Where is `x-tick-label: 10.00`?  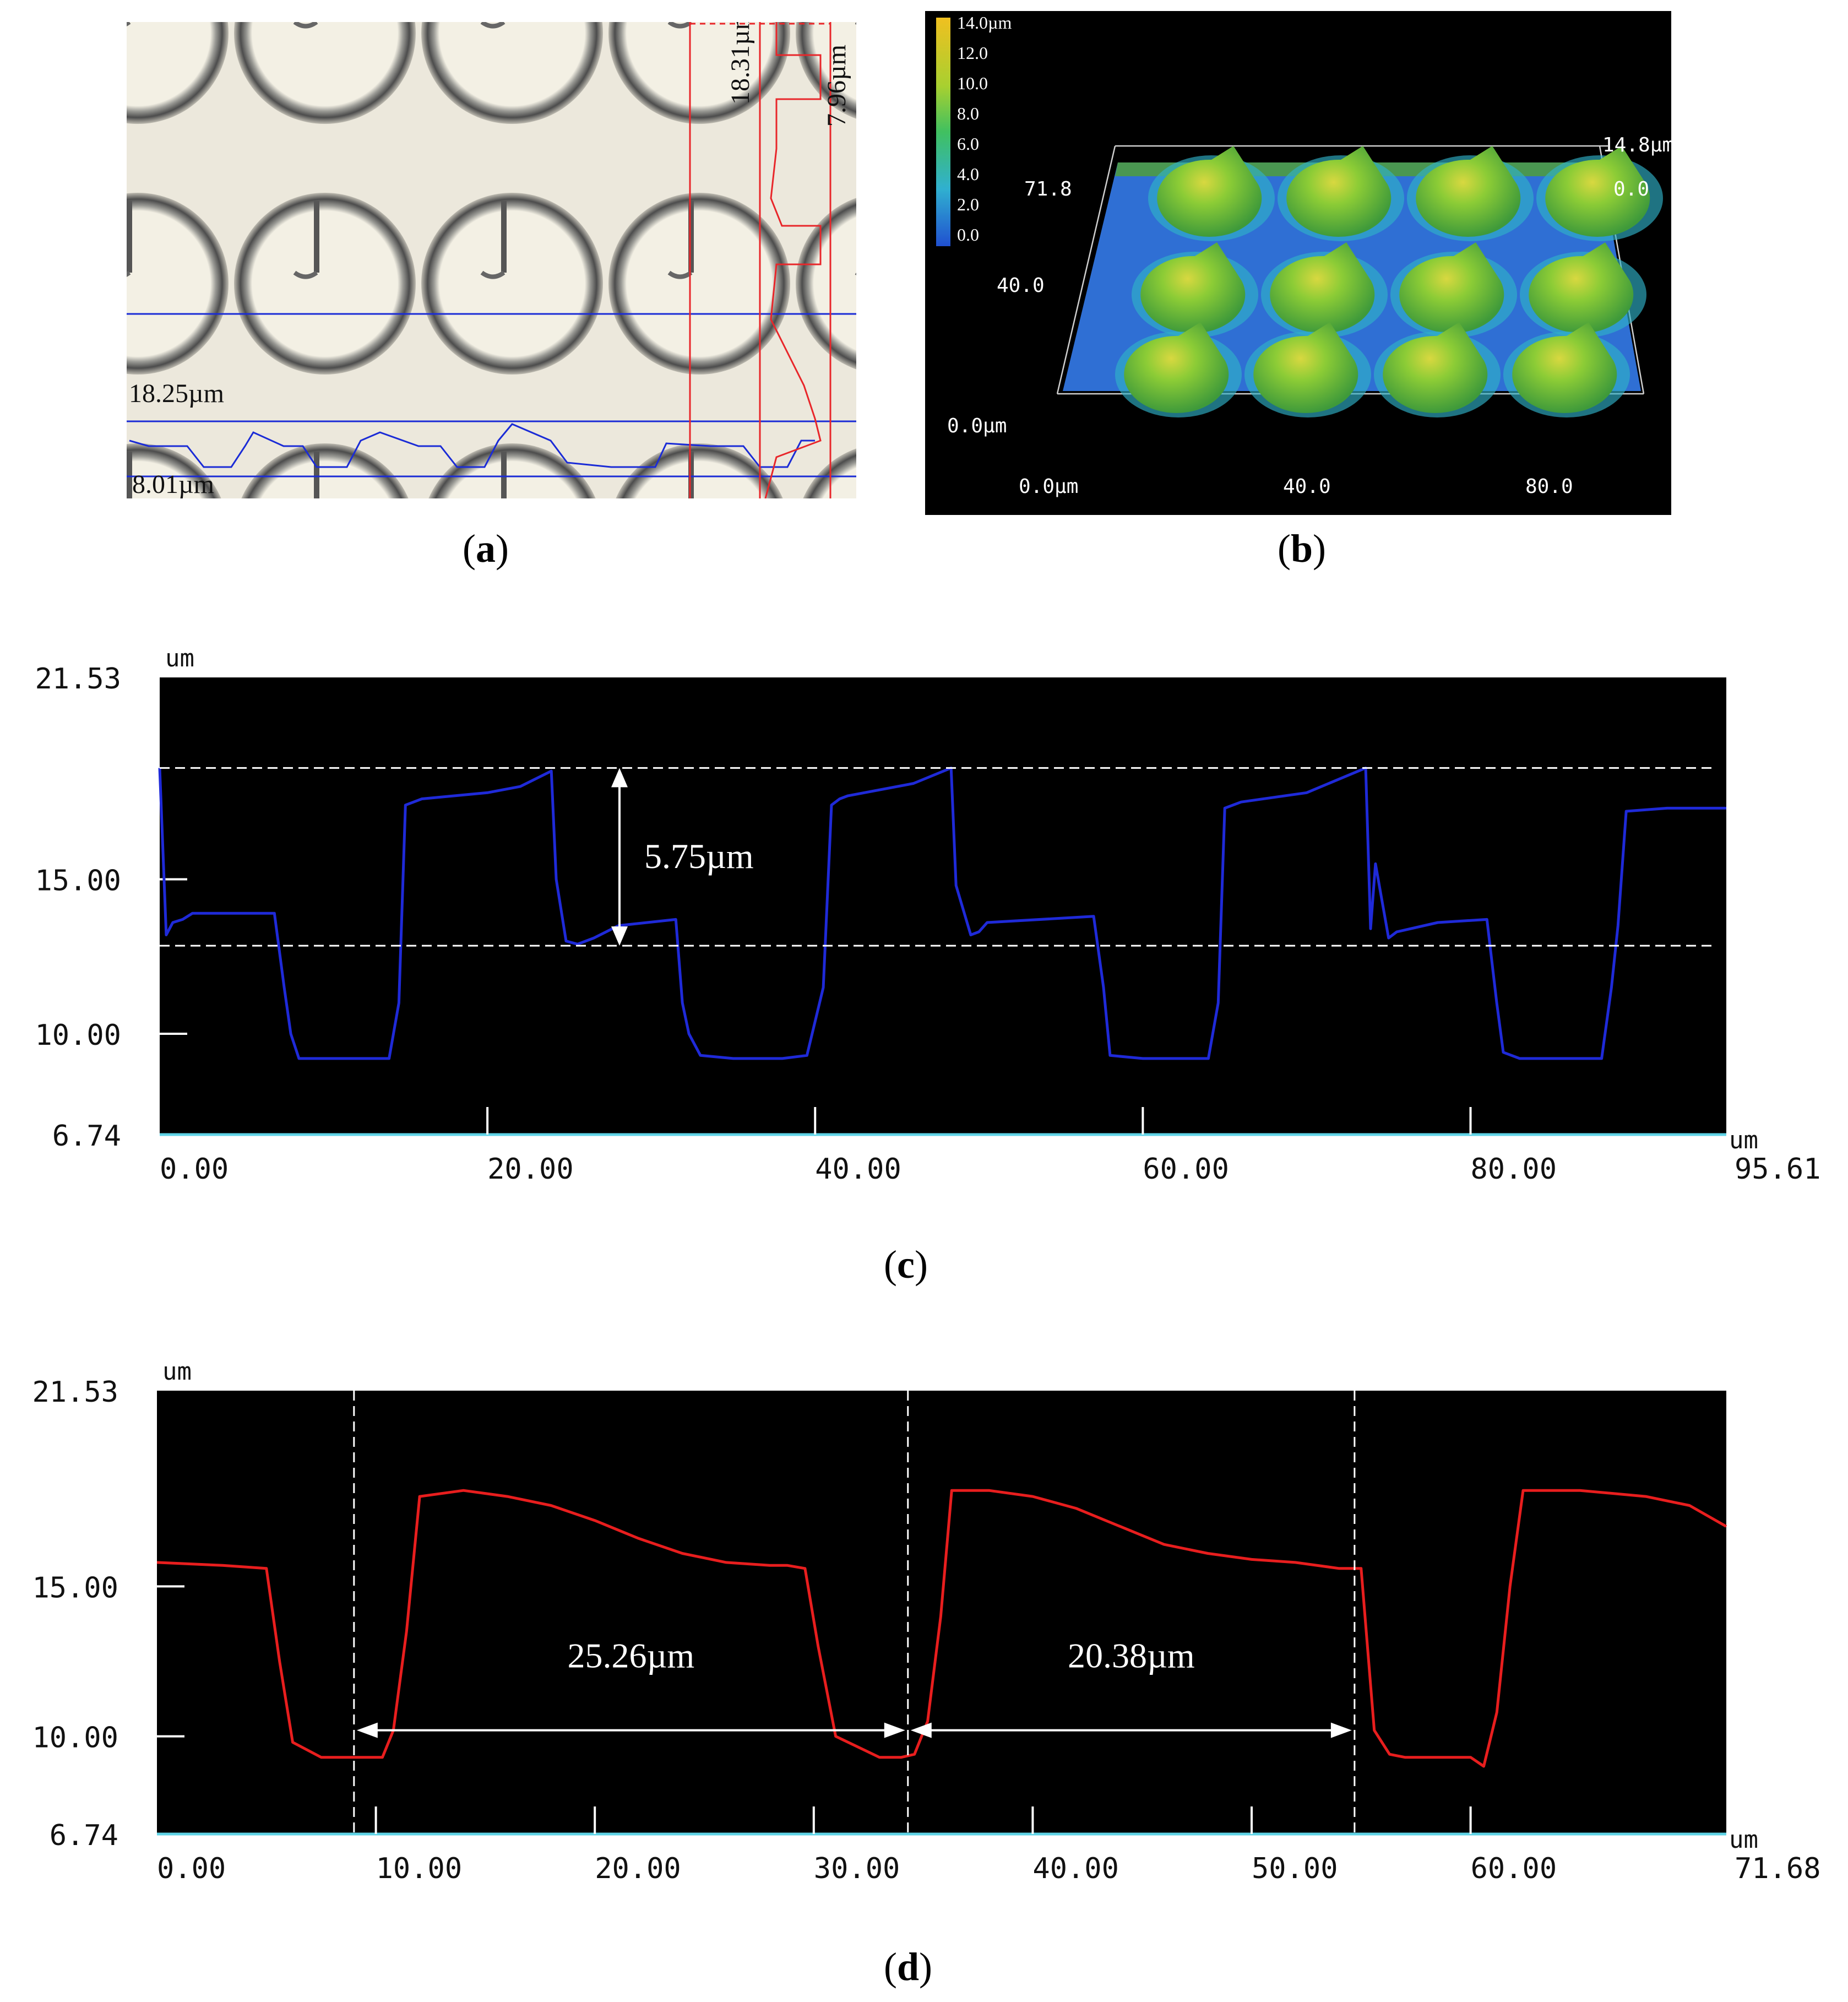
x-tick-label: 10.00 is located at coordinates (420, 1868).